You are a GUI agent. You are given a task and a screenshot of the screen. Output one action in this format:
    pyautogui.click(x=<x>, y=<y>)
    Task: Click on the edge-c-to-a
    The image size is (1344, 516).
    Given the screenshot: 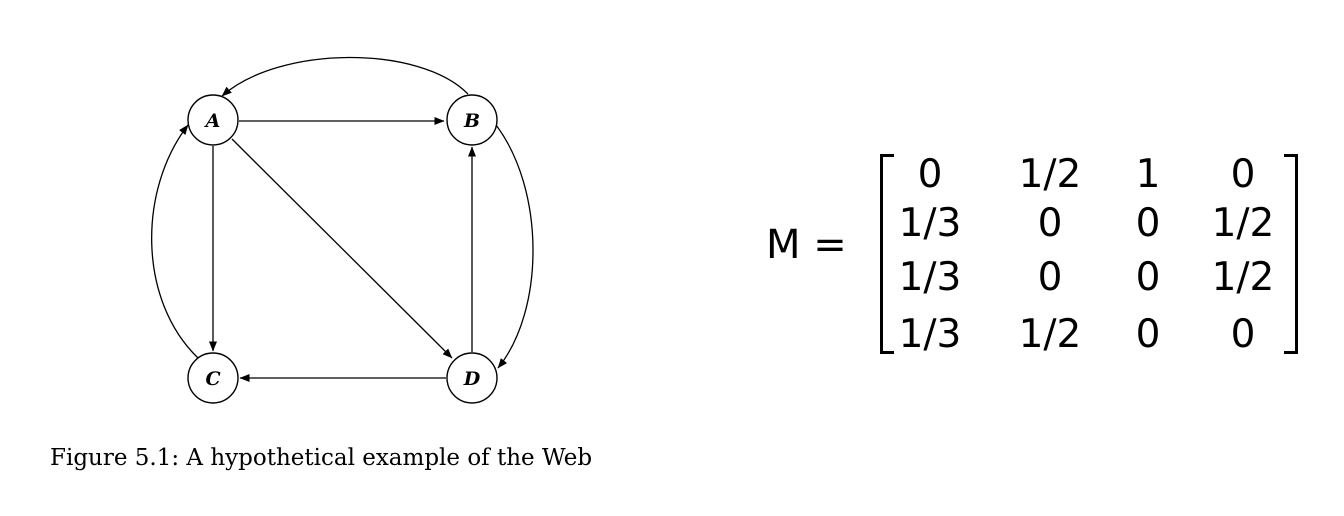 What is the action you would take?
    pyautogui.click(x=175, y=241)
    